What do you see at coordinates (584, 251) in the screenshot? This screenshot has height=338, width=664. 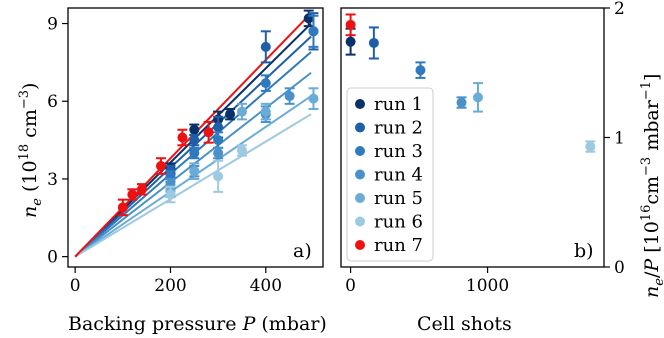 I see `panel-b-letter: b)` at bounding box center [584, 251].